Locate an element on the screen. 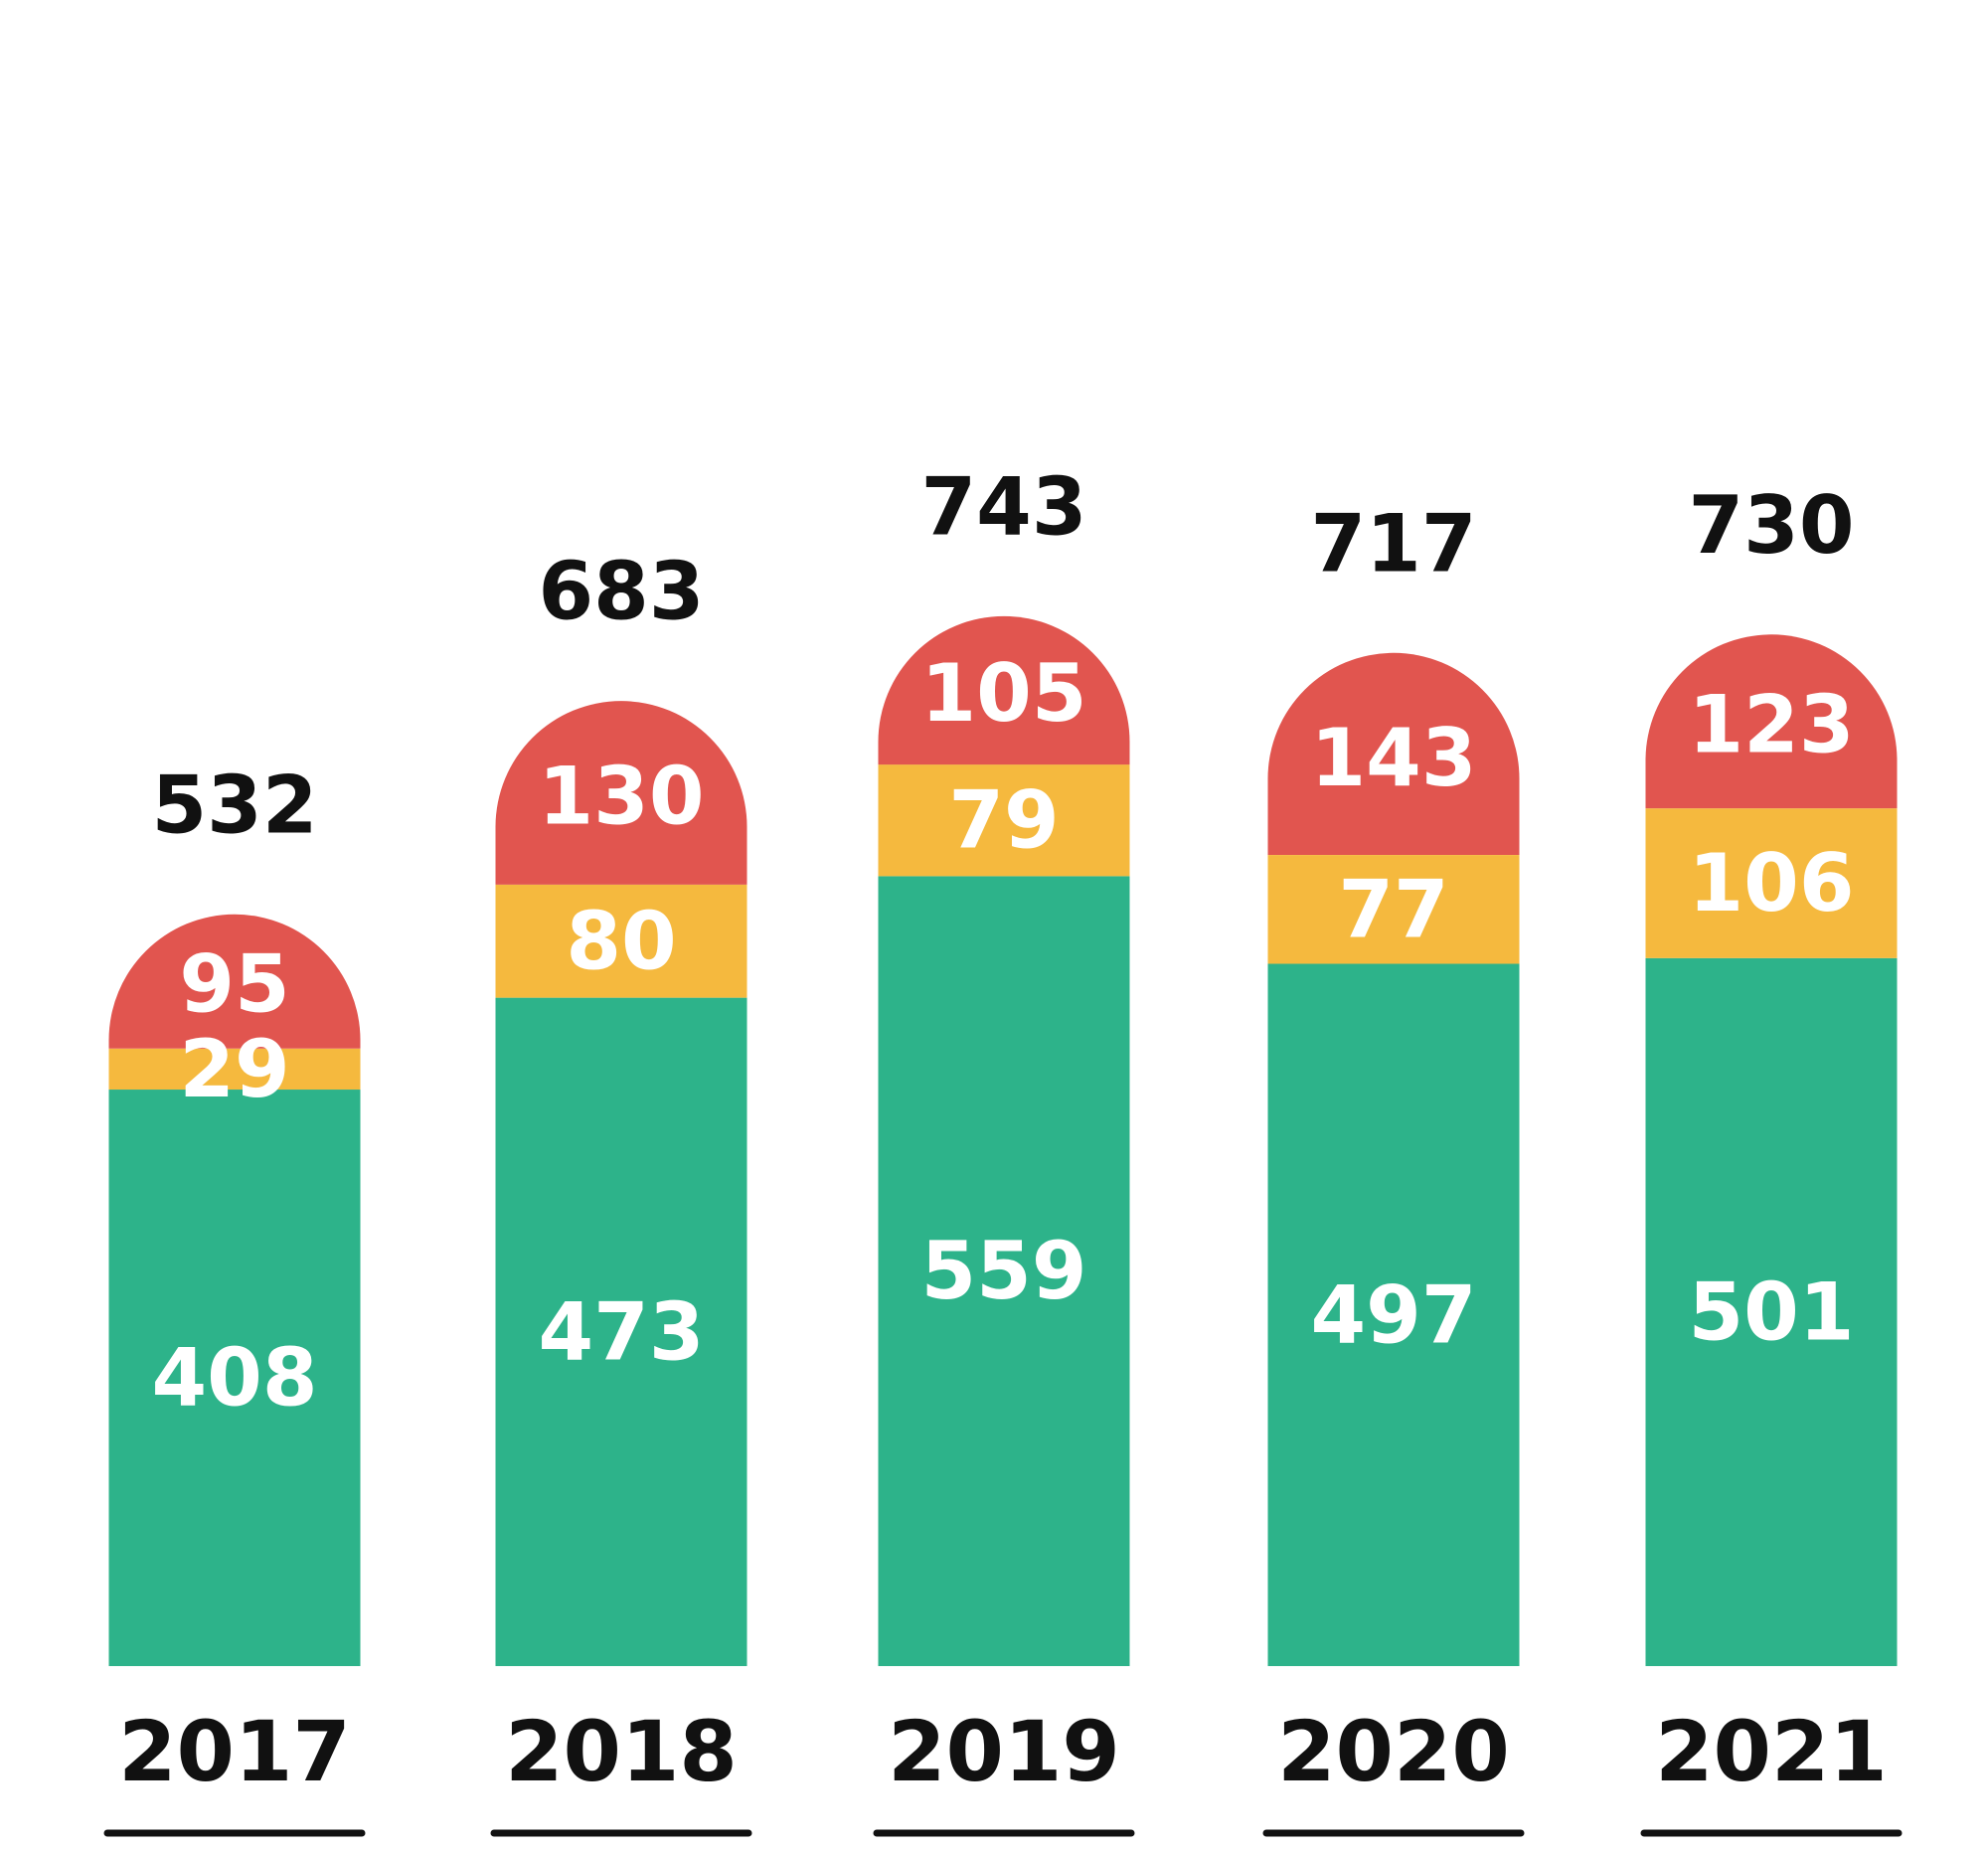 The image size is (1988, 1851). segment-value-label: 497 is located at coordinates (1394, 1315).